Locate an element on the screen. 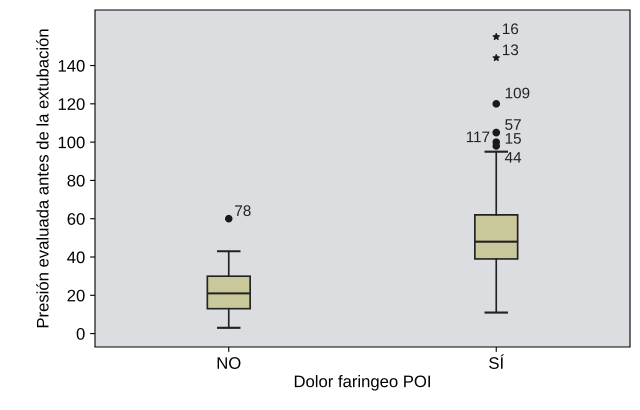  annotation: 44 is located at coordinates (513, 157).